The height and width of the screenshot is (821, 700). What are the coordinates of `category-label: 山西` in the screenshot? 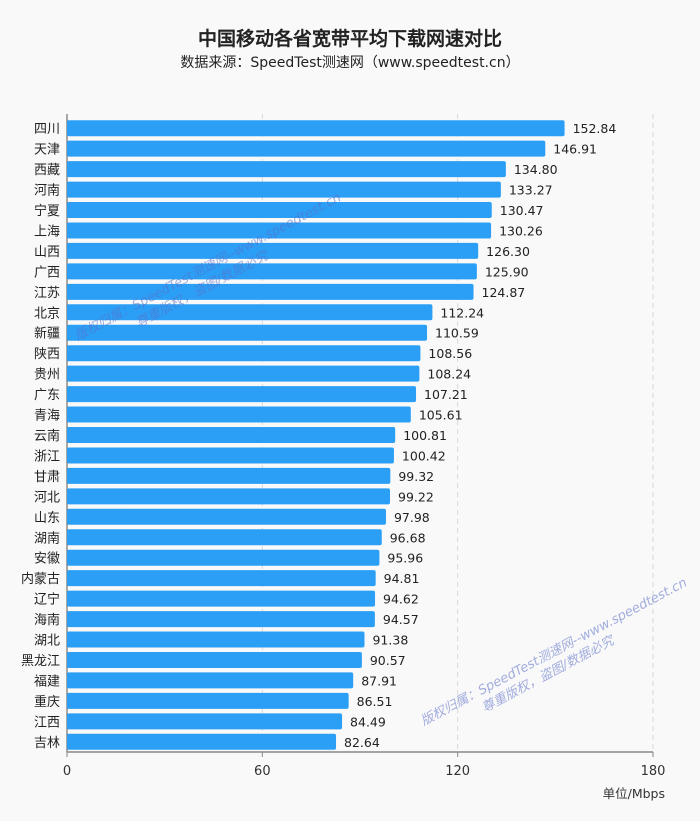 It's located at (47, 252).